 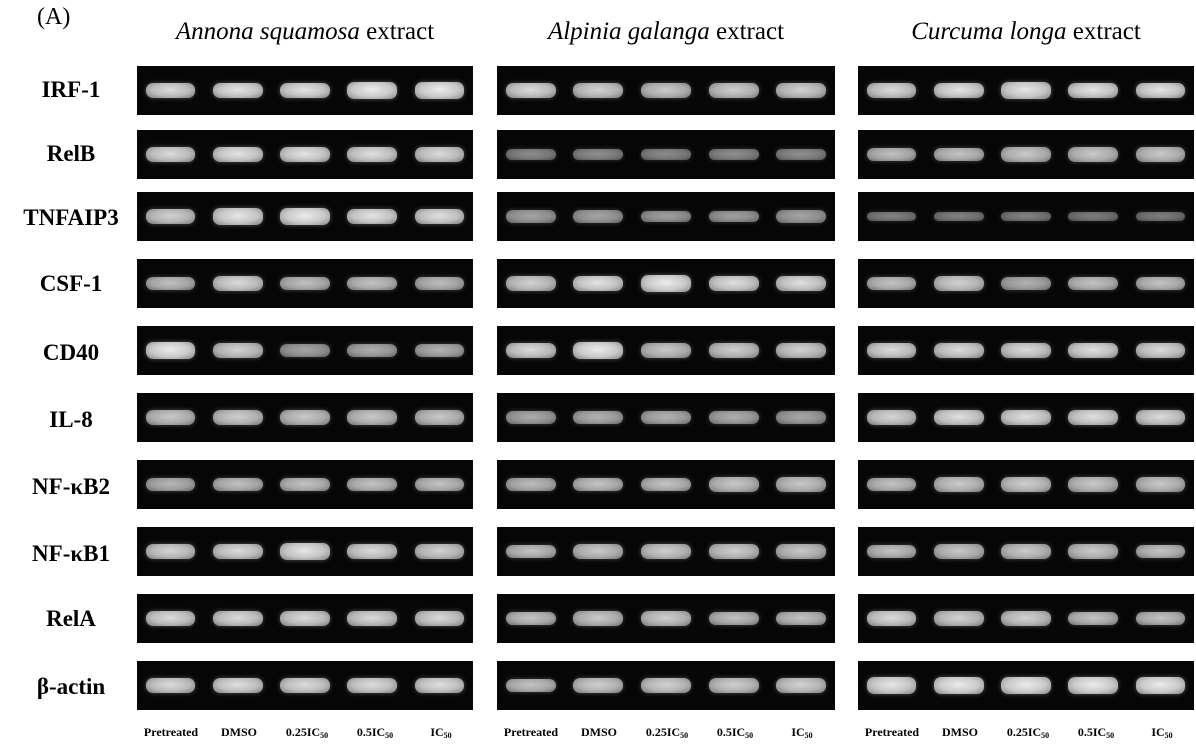 I want to click on gel-strip-annona-nfkb2, so click(x=305, y=484).